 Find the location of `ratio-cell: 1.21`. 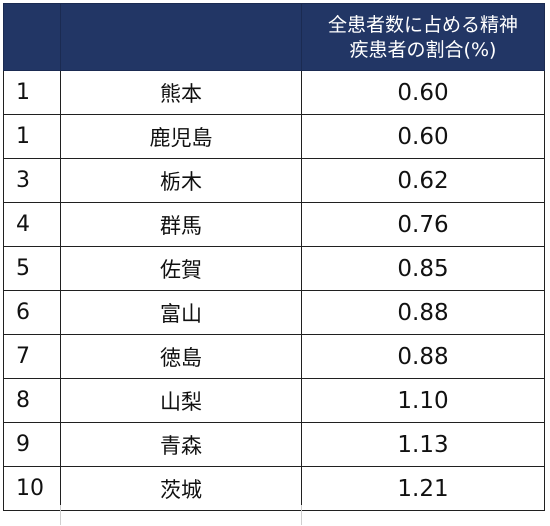

ratio-cell: 1.21 is located at coordinates (423, 488).